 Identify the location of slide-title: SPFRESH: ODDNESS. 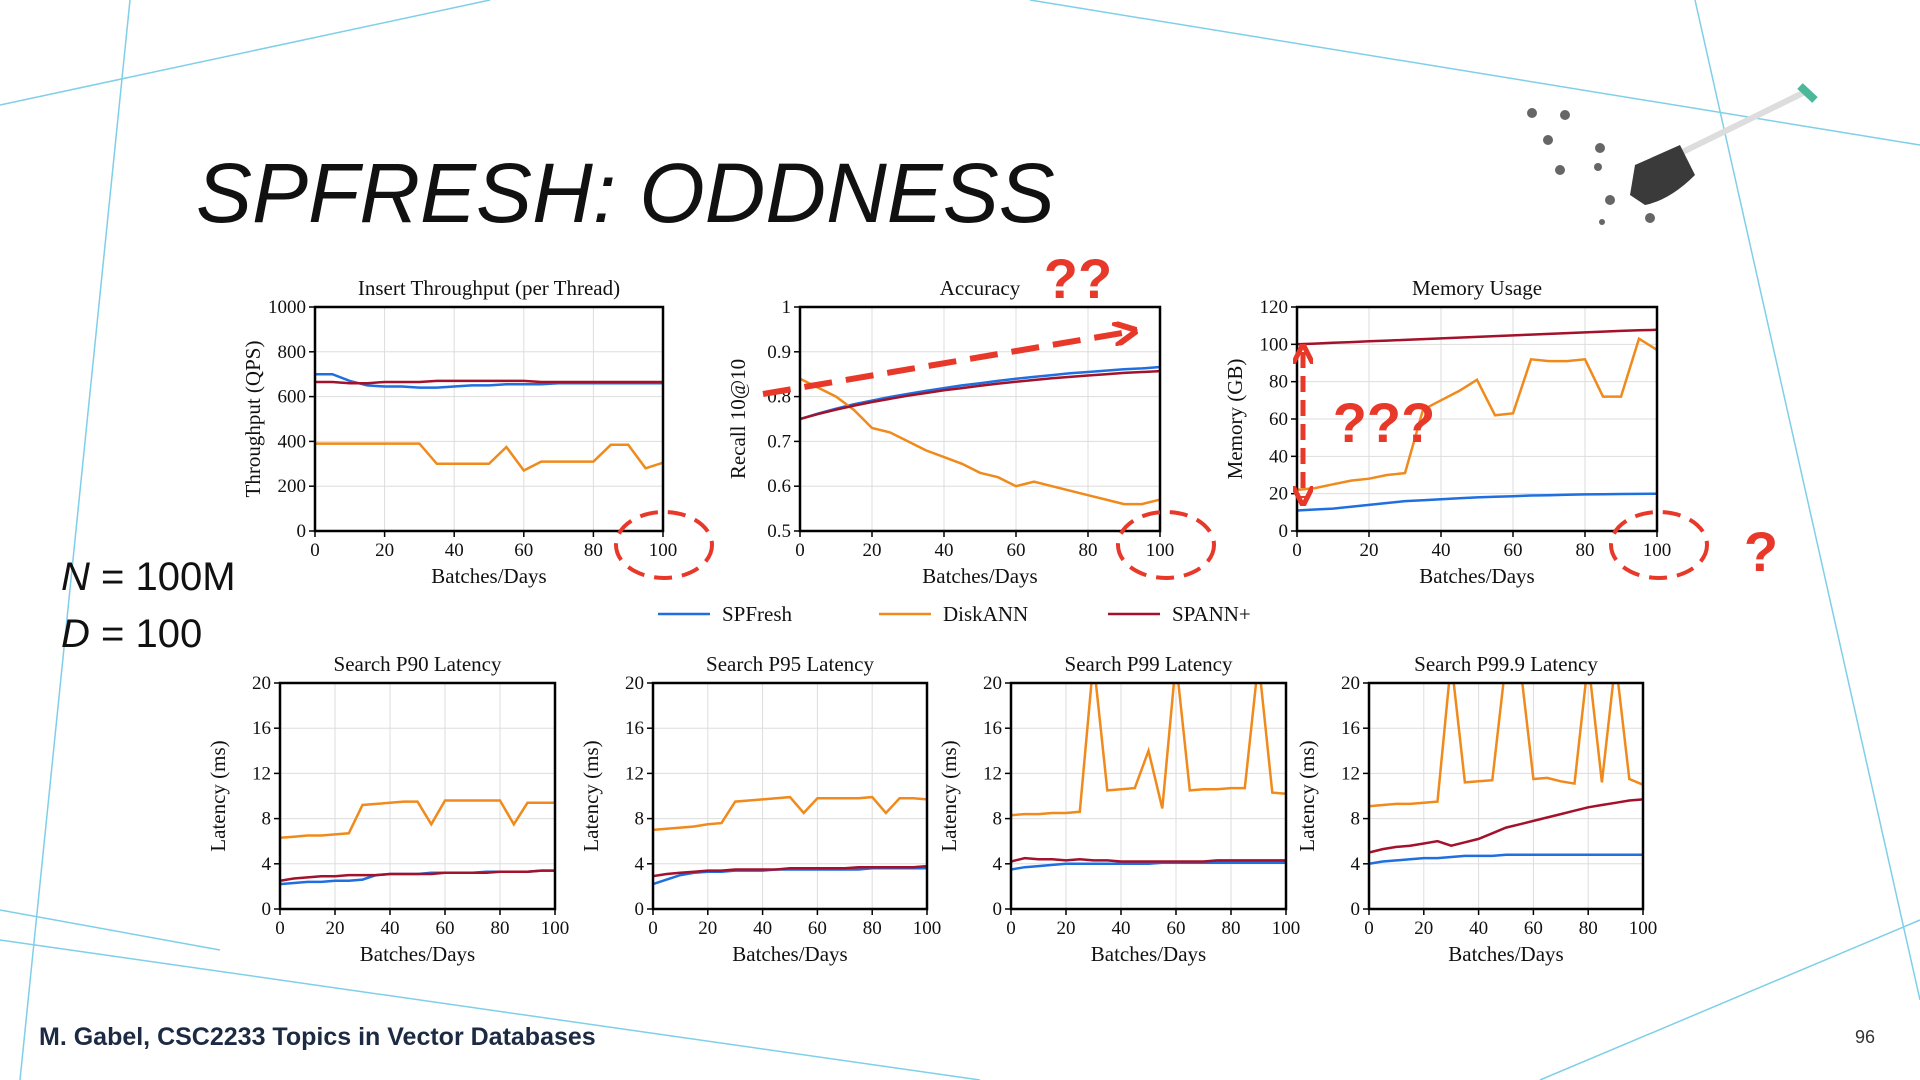
(625, 193).